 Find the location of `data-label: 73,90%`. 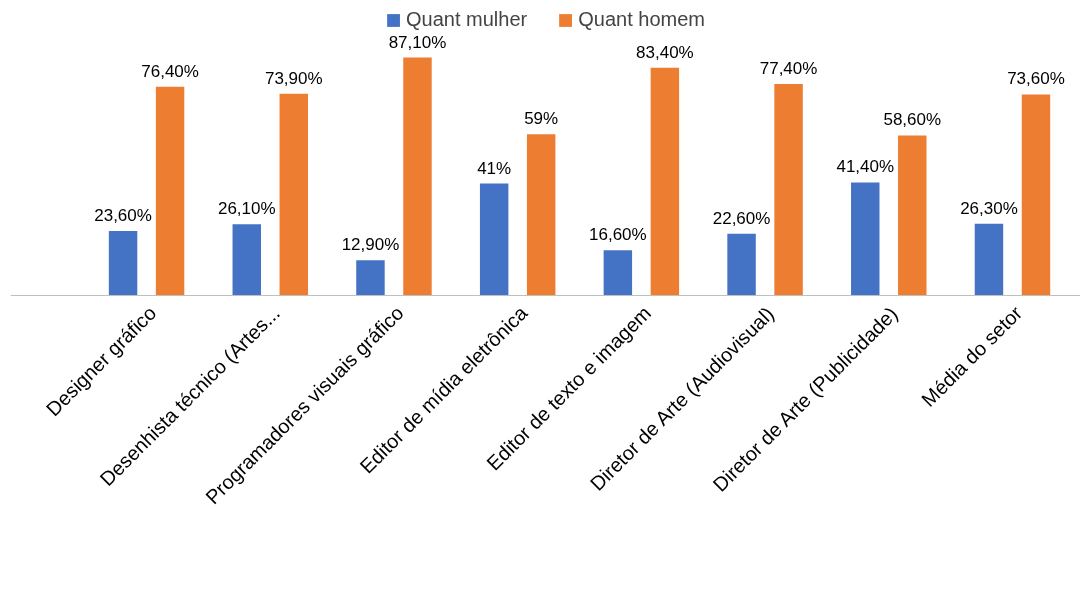

data-label: 73,90% is located at coordinates (293, 78).